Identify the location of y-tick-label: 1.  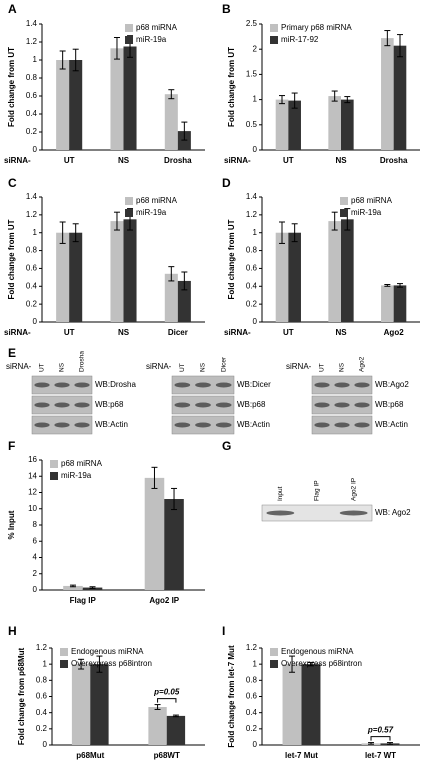
(35, 59).